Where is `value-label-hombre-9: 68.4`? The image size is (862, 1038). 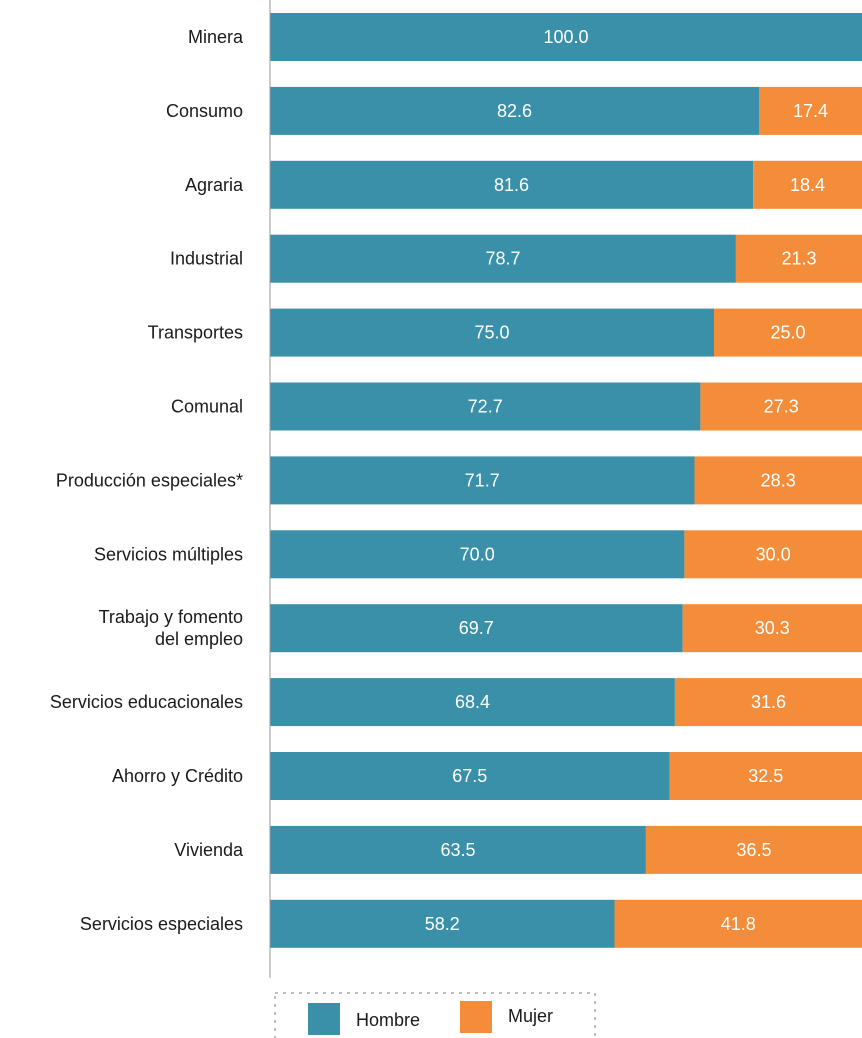 value-label-hombre-9: 68.4 is located at coordinates (472, 702).